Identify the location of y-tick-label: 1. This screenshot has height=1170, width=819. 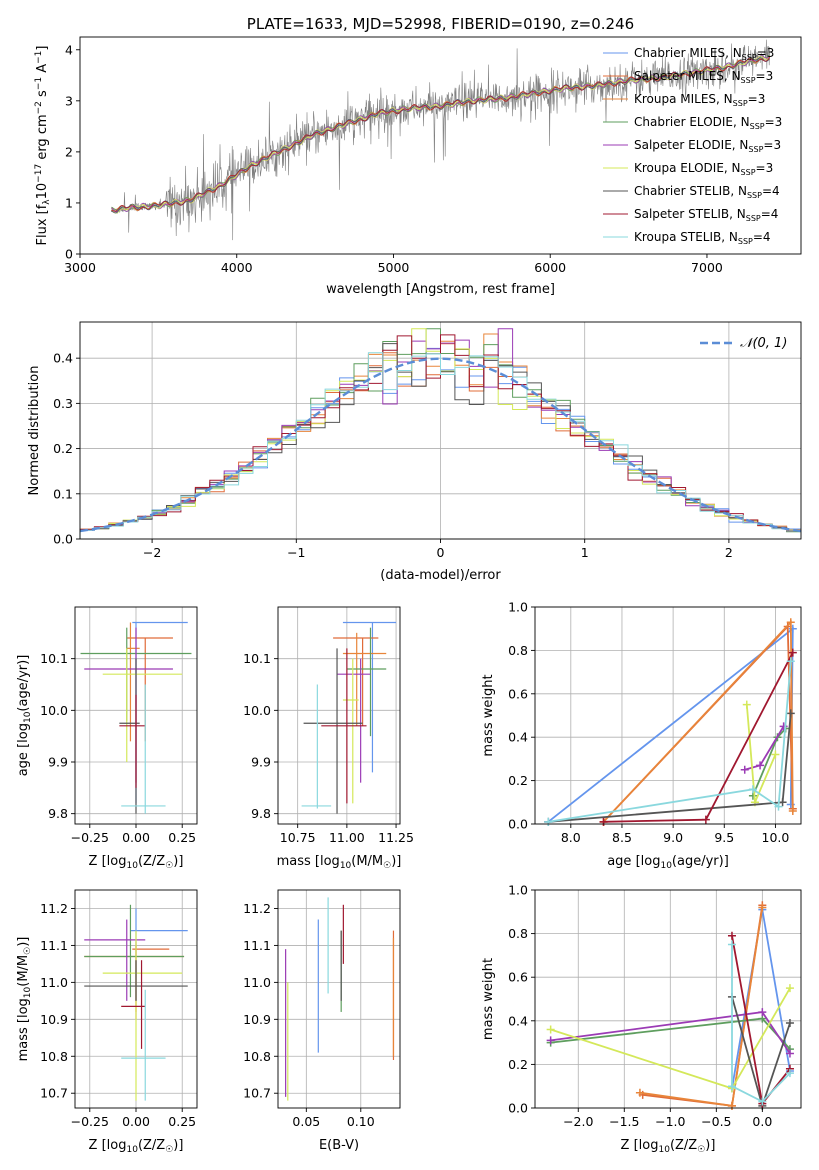
(69, 202).